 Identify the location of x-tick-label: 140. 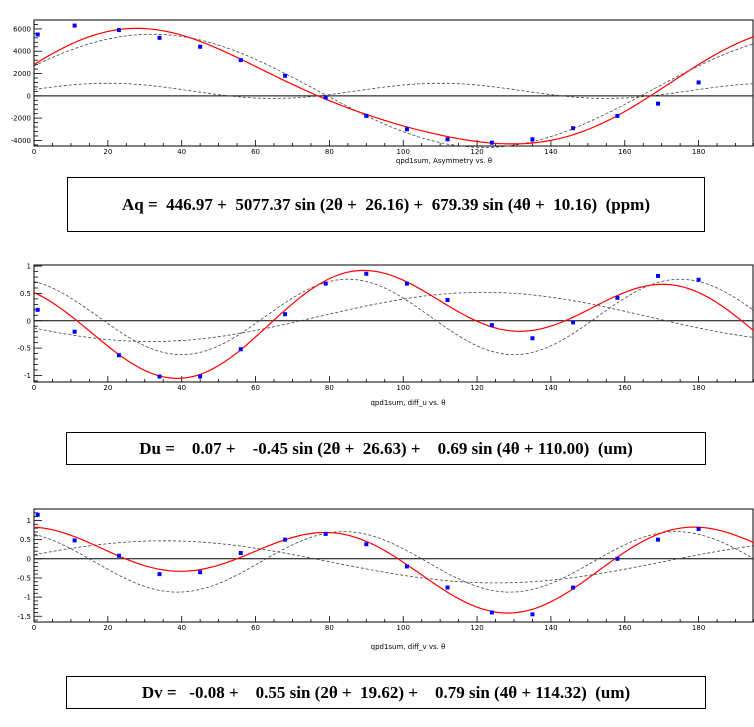
(550, 152).